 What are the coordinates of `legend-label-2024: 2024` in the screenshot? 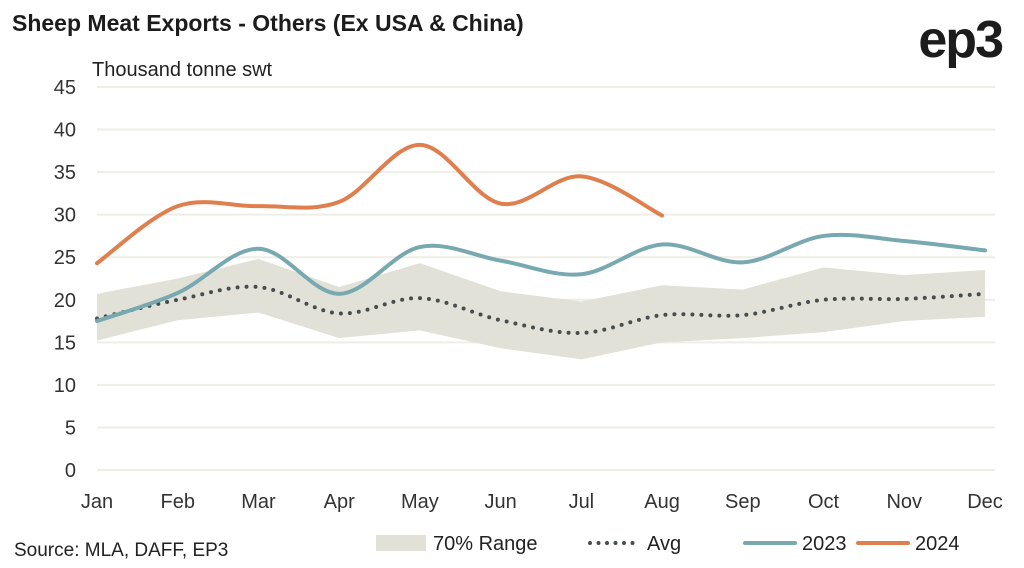 It's located at (937, 544).